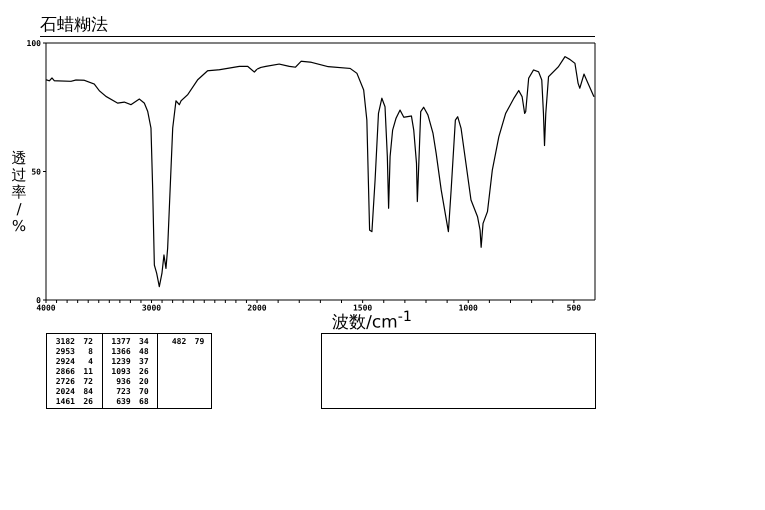  Describe the element at coordinates (46, 308) in the screenshot. I see `x-tick-label: 4000` at that location.